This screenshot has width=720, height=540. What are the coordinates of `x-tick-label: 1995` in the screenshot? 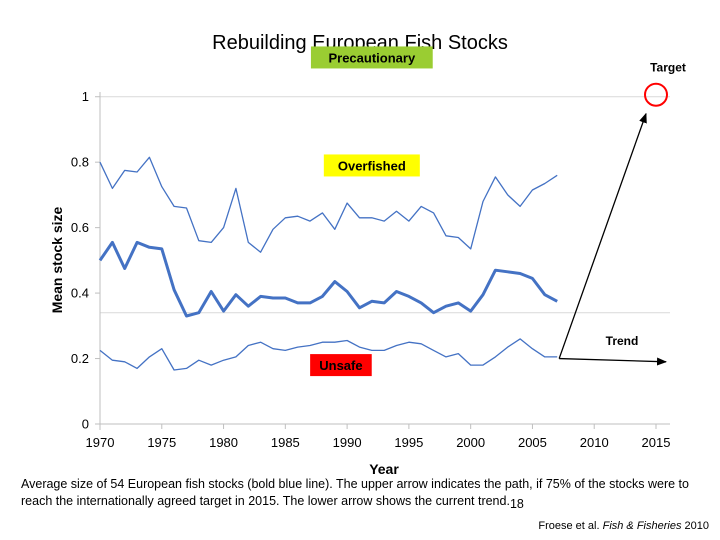 It's located at (408, 442).